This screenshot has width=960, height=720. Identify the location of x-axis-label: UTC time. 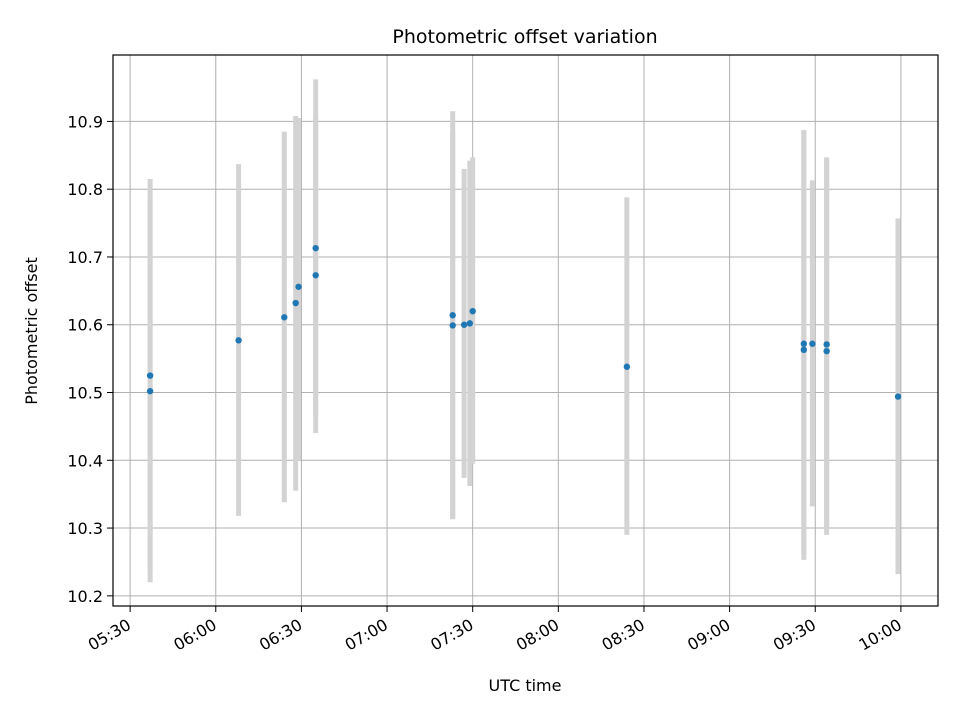
(525, 685).